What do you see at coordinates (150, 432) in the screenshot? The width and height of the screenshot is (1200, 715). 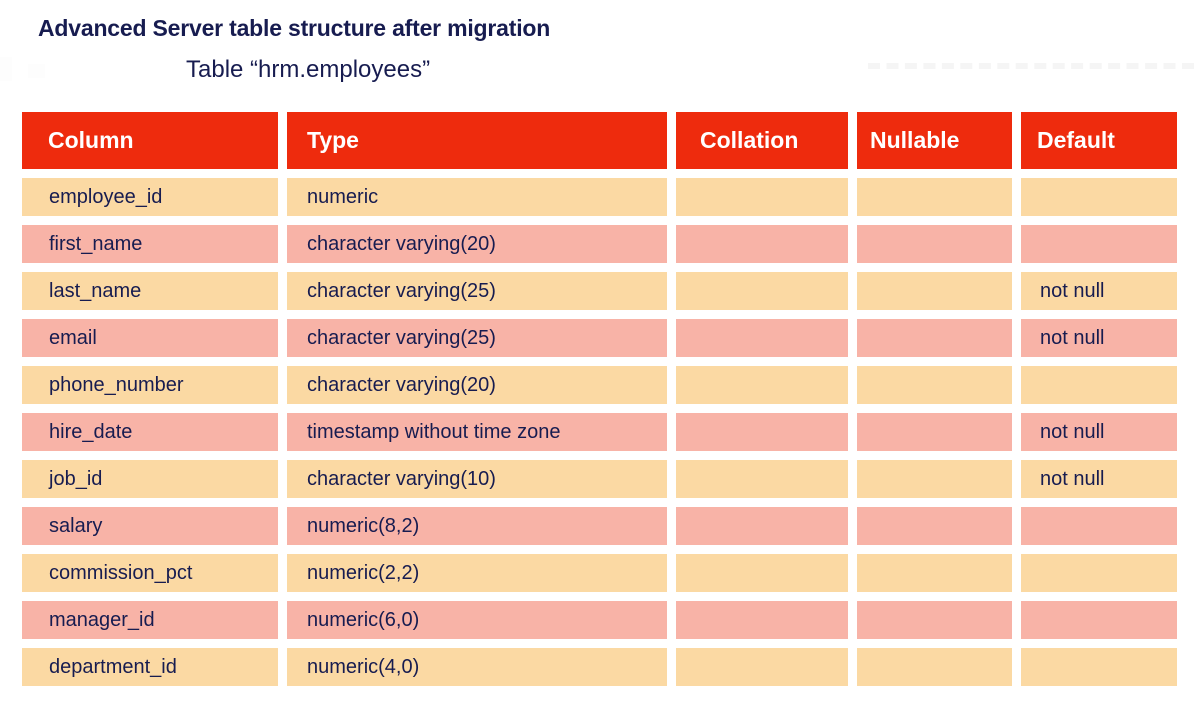 I see `row-hire_date-cell-0: hire_date` at bounding box center [150, 432].